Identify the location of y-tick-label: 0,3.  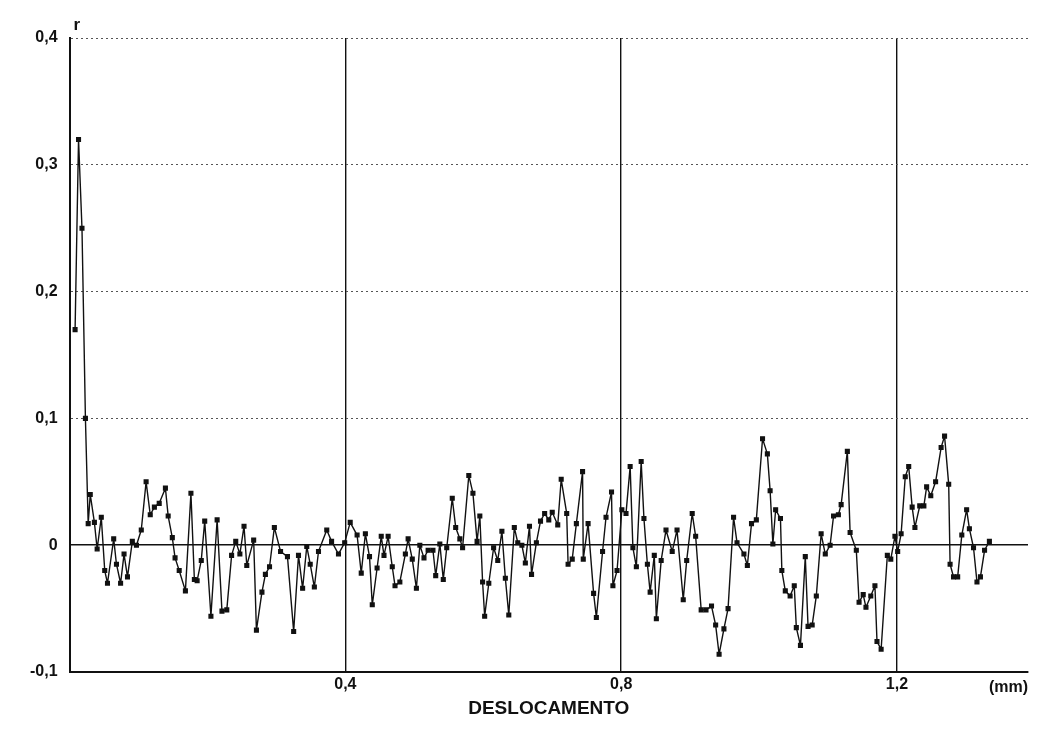
(46, 164).